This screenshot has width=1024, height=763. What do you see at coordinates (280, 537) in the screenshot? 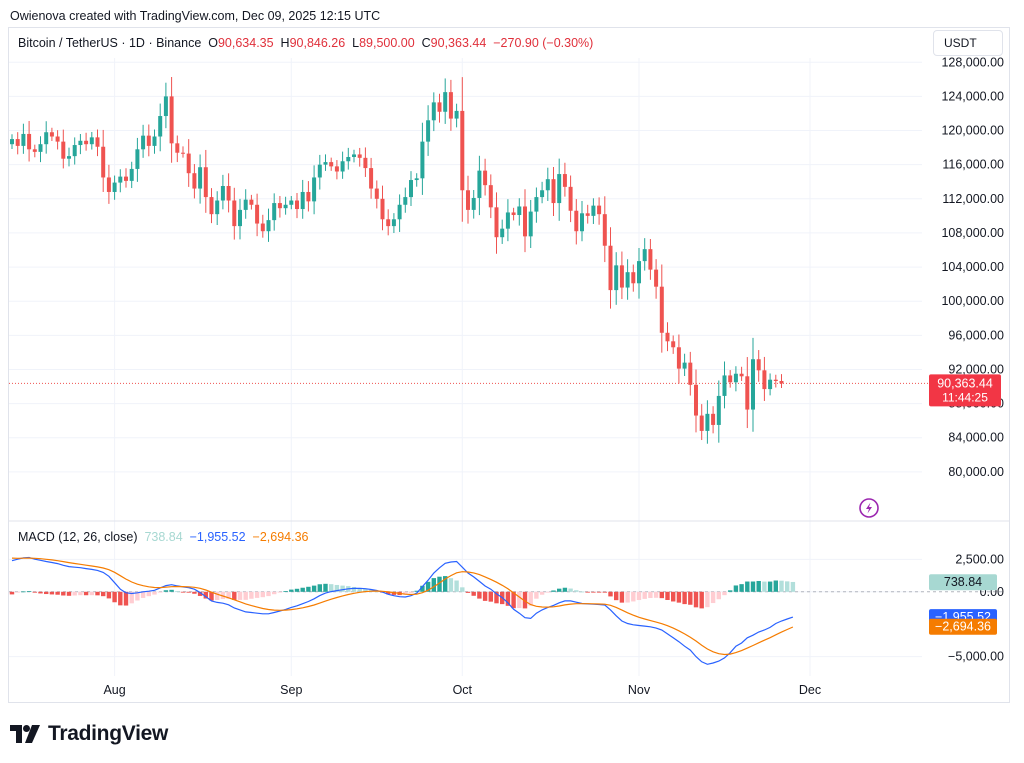
I see `macd-legend-signal: −2,694.36` at bounding box center [280, 537].